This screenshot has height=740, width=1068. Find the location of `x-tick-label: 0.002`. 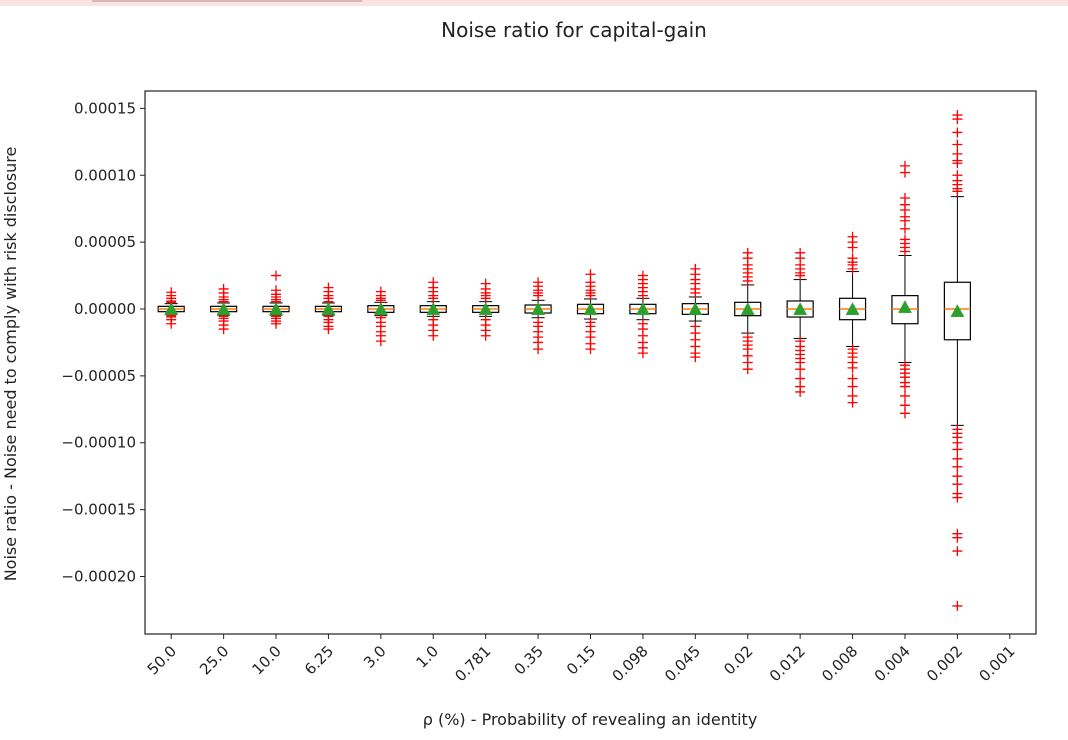

x-tick-label: 0.002 is located at coordinates (944, 663).